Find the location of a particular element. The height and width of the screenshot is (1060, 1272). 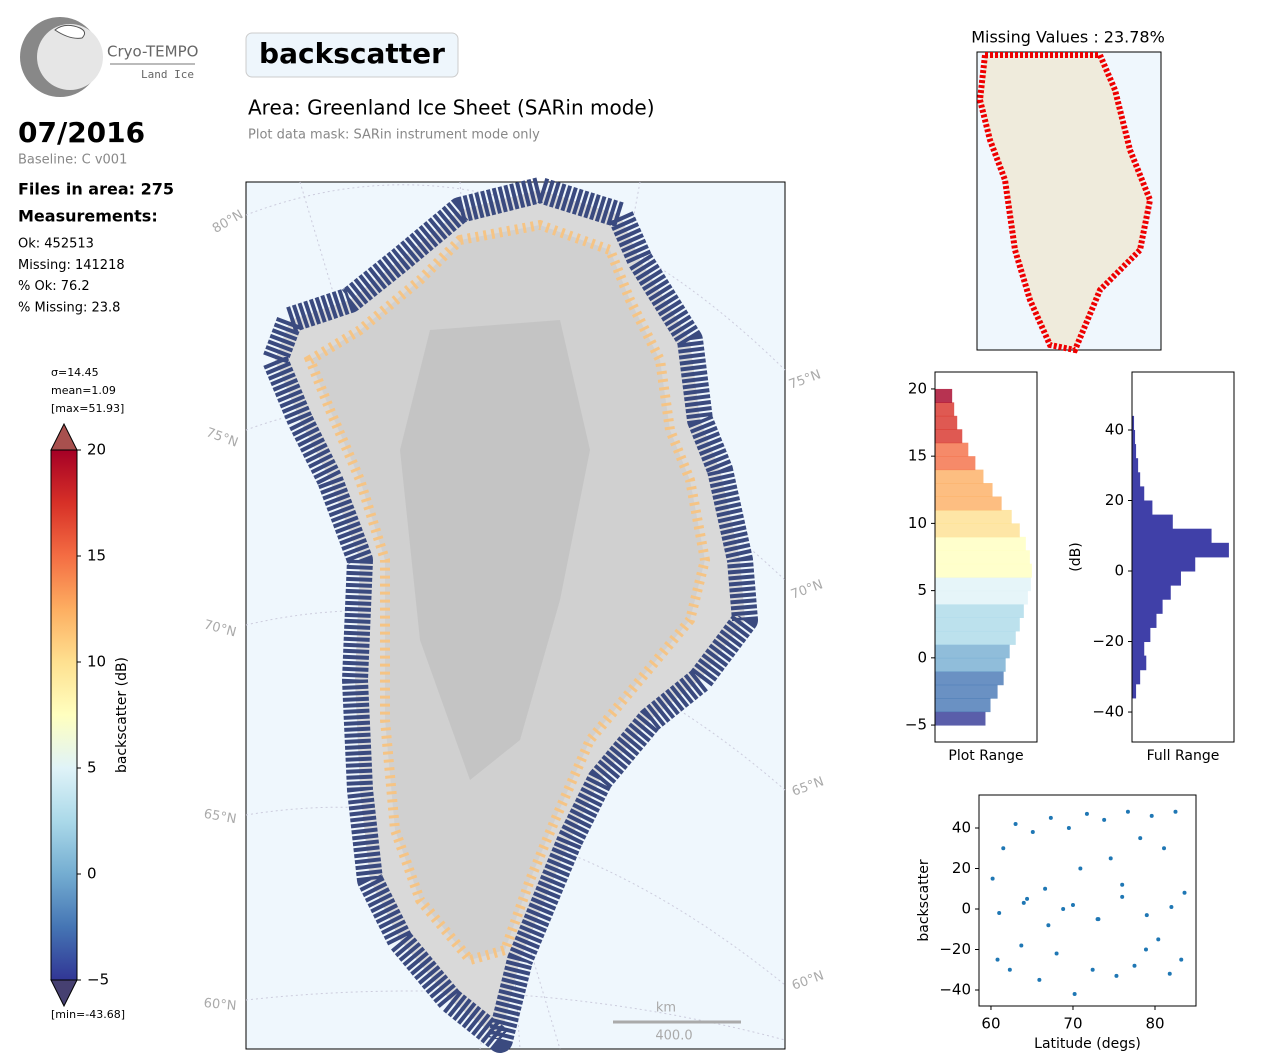

y-tick-label: 40 is located at coordinates (1114, 429).